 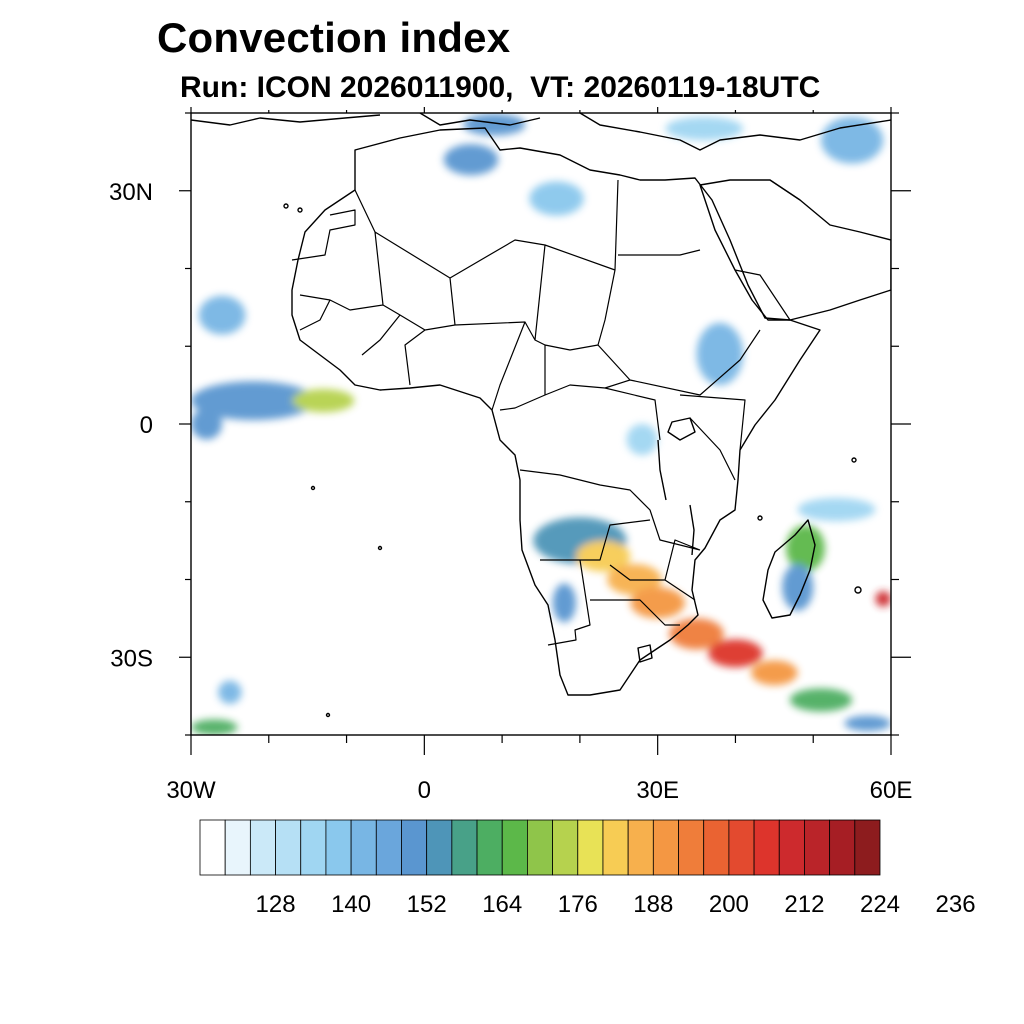 I want to click on colorbar, so click(x=540, y=847).